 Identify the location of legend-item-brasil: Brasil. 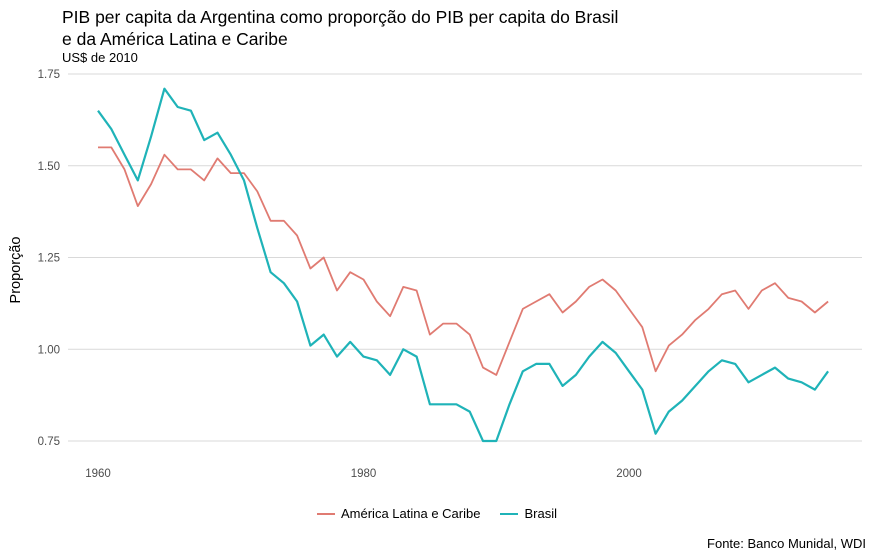
(528, 513).